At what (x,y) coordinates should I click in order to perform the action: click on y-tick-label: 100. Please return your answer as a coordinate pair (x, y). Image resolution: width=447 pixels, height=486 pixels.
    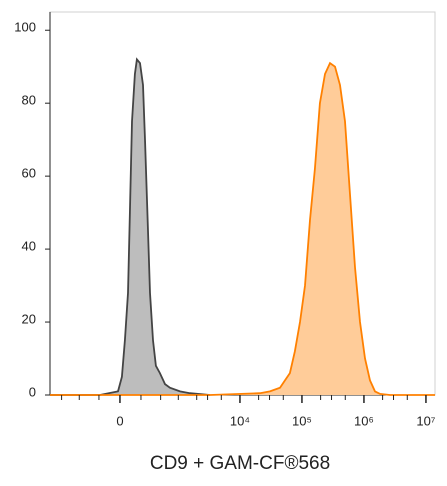
    Looking at the image, I should click on (25, 27).